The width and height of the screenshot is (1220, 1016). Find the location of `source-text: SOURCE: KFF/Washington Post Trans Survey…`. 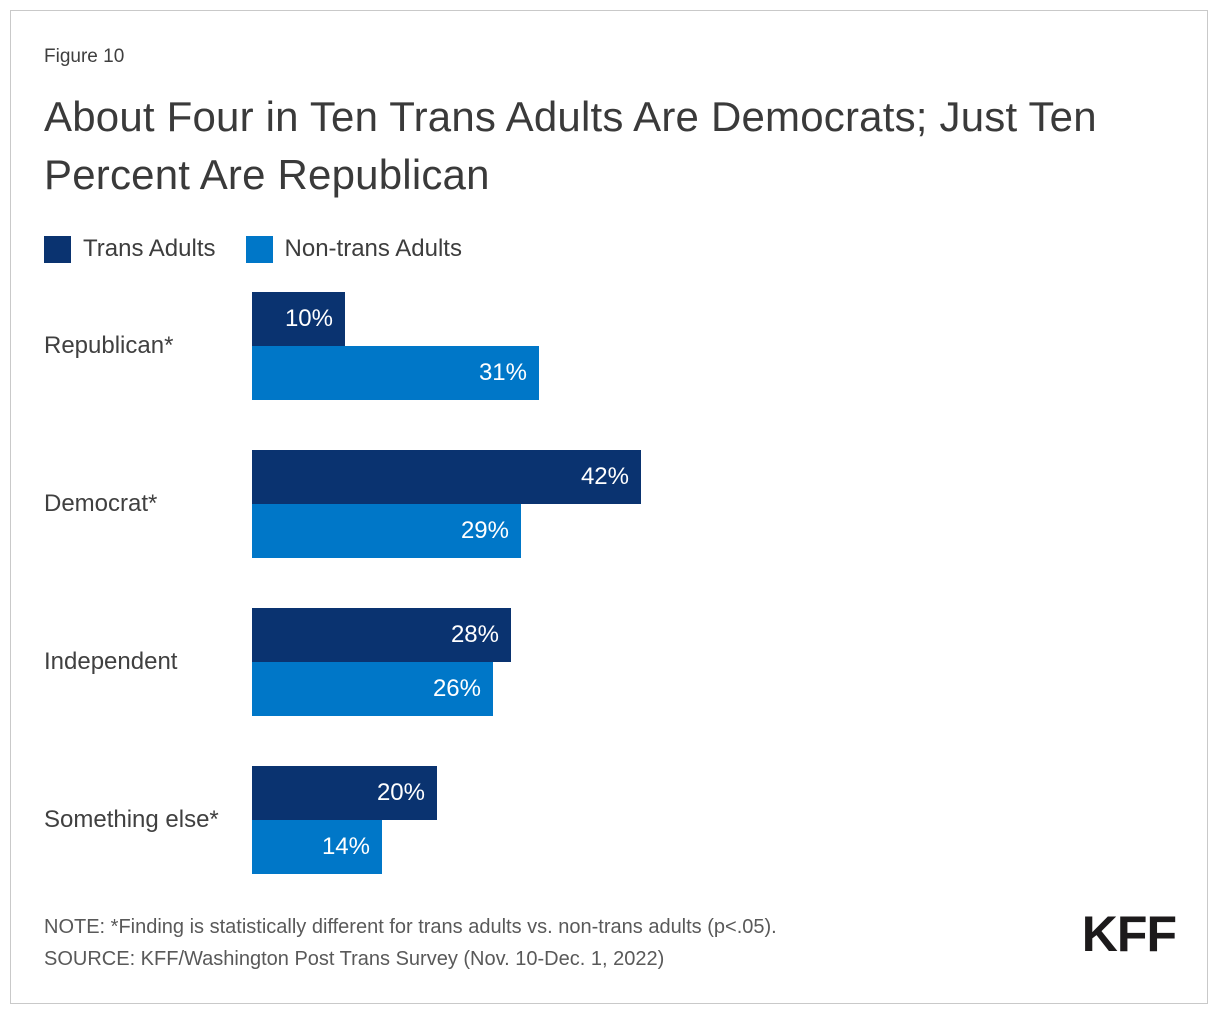

source-text: SOURCE: KFF/Washington Post Trans Survey… is located at coordinates (354, 959).